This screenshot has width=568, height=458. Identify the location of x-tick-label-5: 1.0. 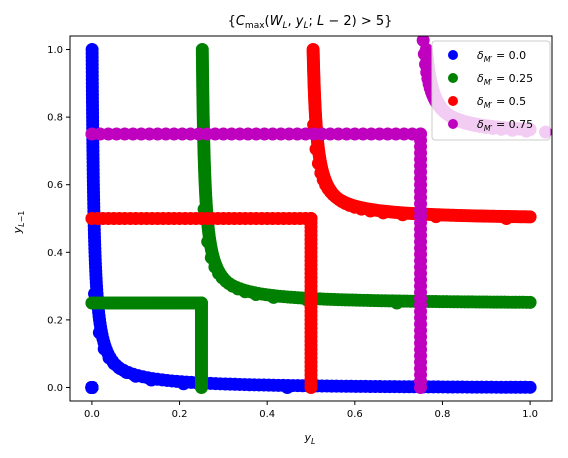
(530, 414).